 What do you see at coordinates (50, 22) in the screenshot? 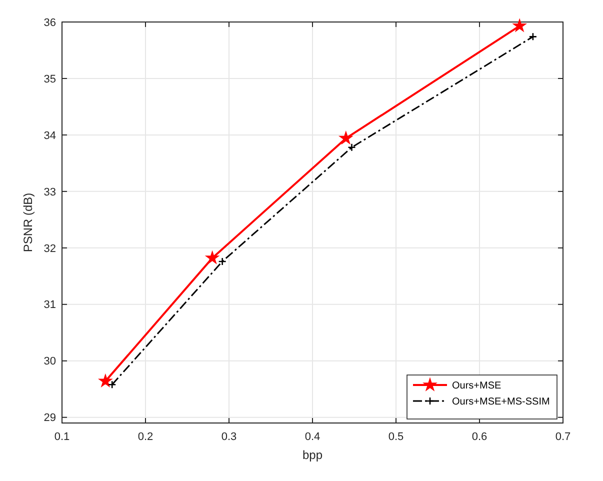
I see `y-tick-label: 36` at bounding box center [50, 22].